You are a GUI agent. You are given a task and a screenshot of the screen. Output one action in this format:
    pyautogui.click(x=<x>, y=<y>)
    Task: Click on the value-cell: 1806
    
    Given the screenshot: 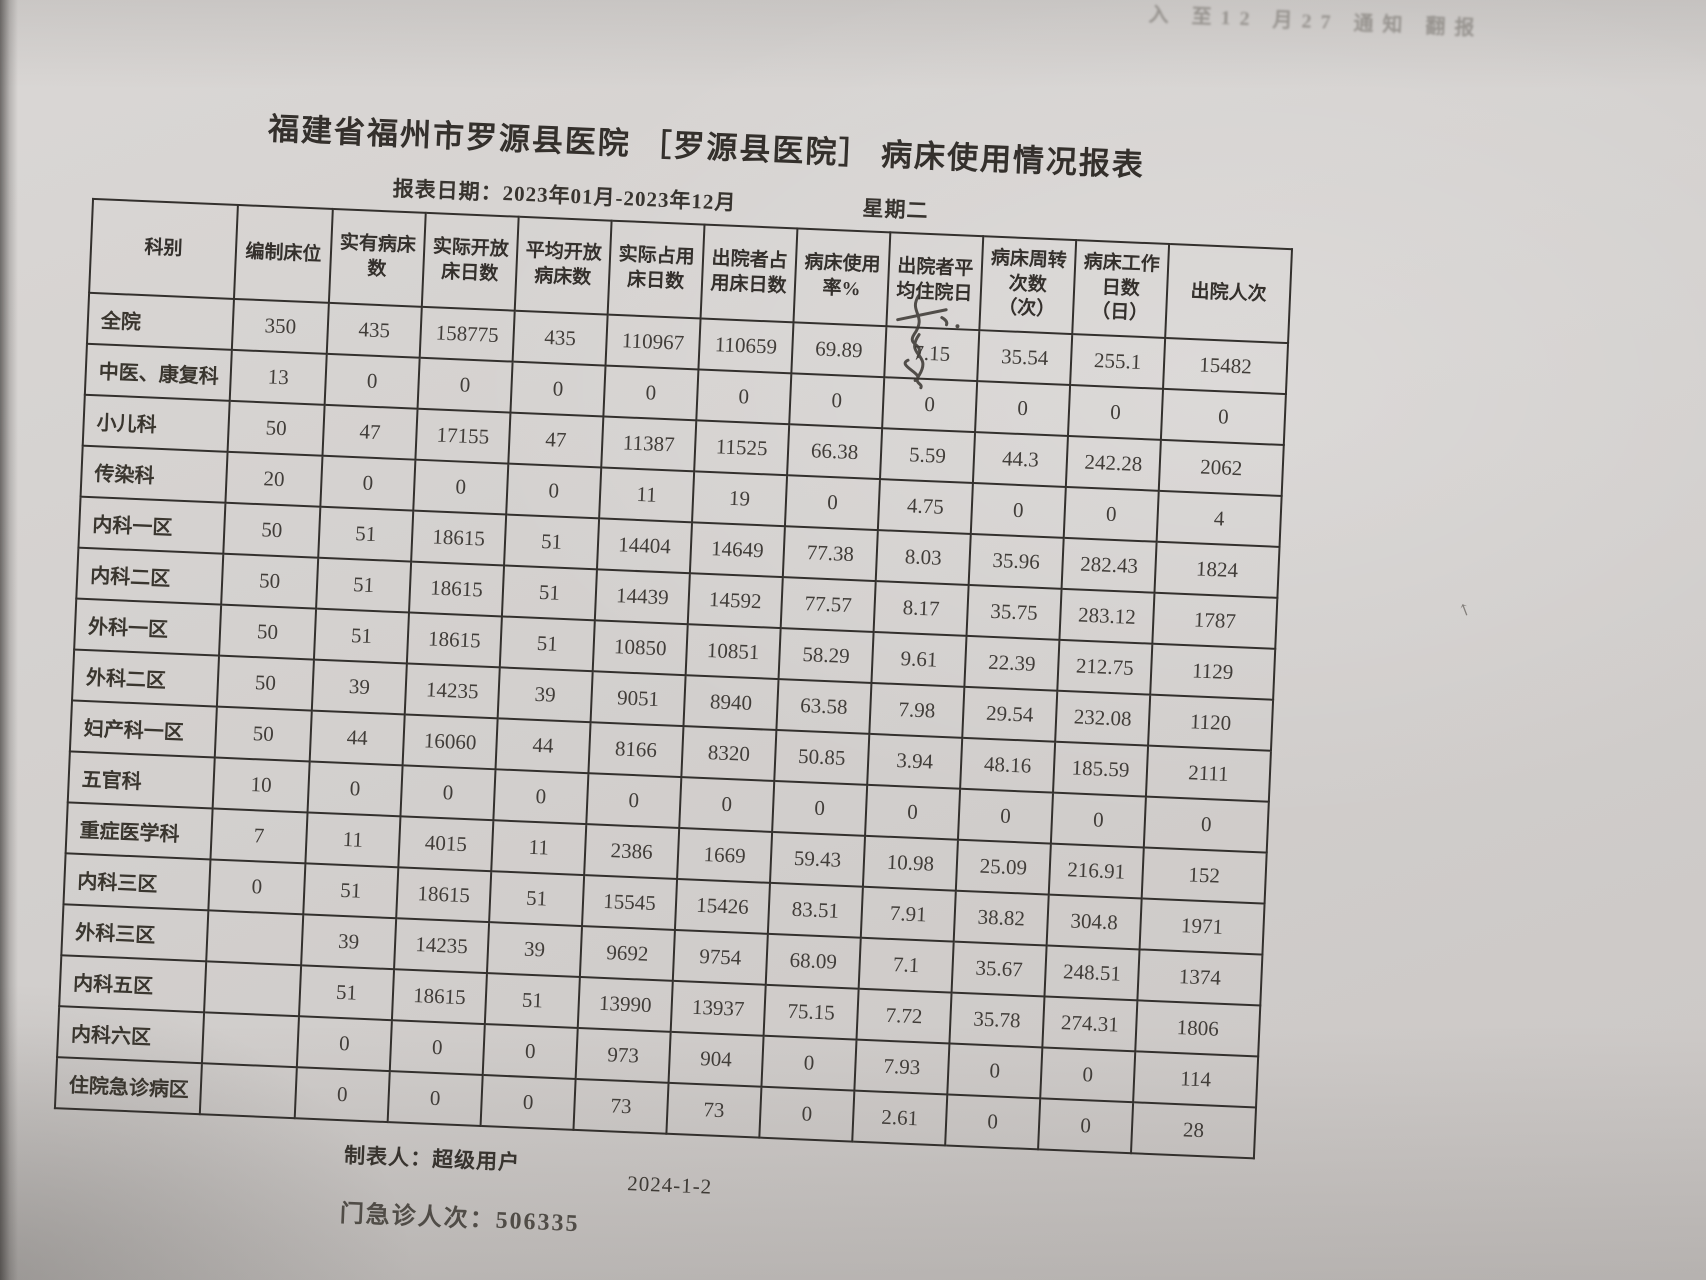 What is the action you would take?
    pyautogui.click(x=1198, y=1028)
    